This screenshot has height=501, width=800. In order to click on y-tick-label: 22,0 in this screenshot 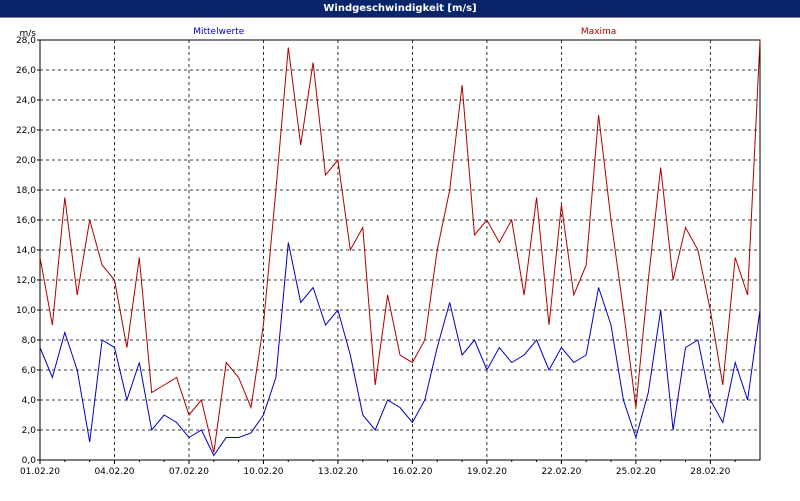, I will do `click(26, 131)`.